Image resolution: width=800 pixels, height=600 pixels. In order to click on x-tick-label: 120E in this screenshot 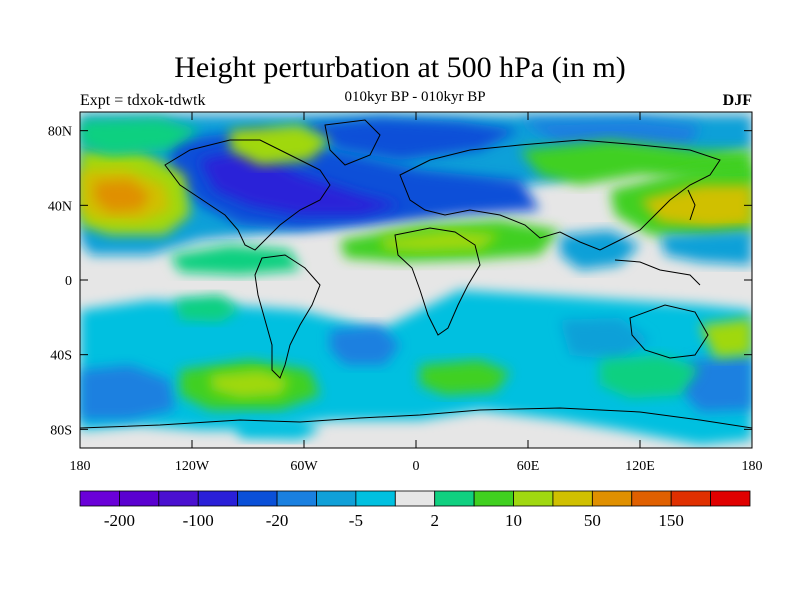, I will do `click(640, 466)`.